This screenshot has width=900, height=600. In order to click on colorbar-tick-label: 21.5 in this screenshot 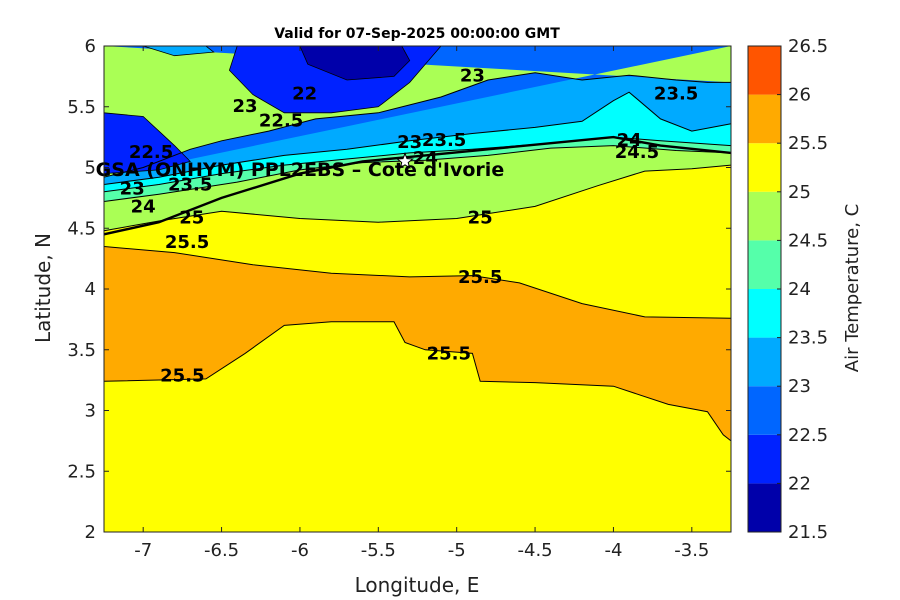, I will do `click(808, 532)`.